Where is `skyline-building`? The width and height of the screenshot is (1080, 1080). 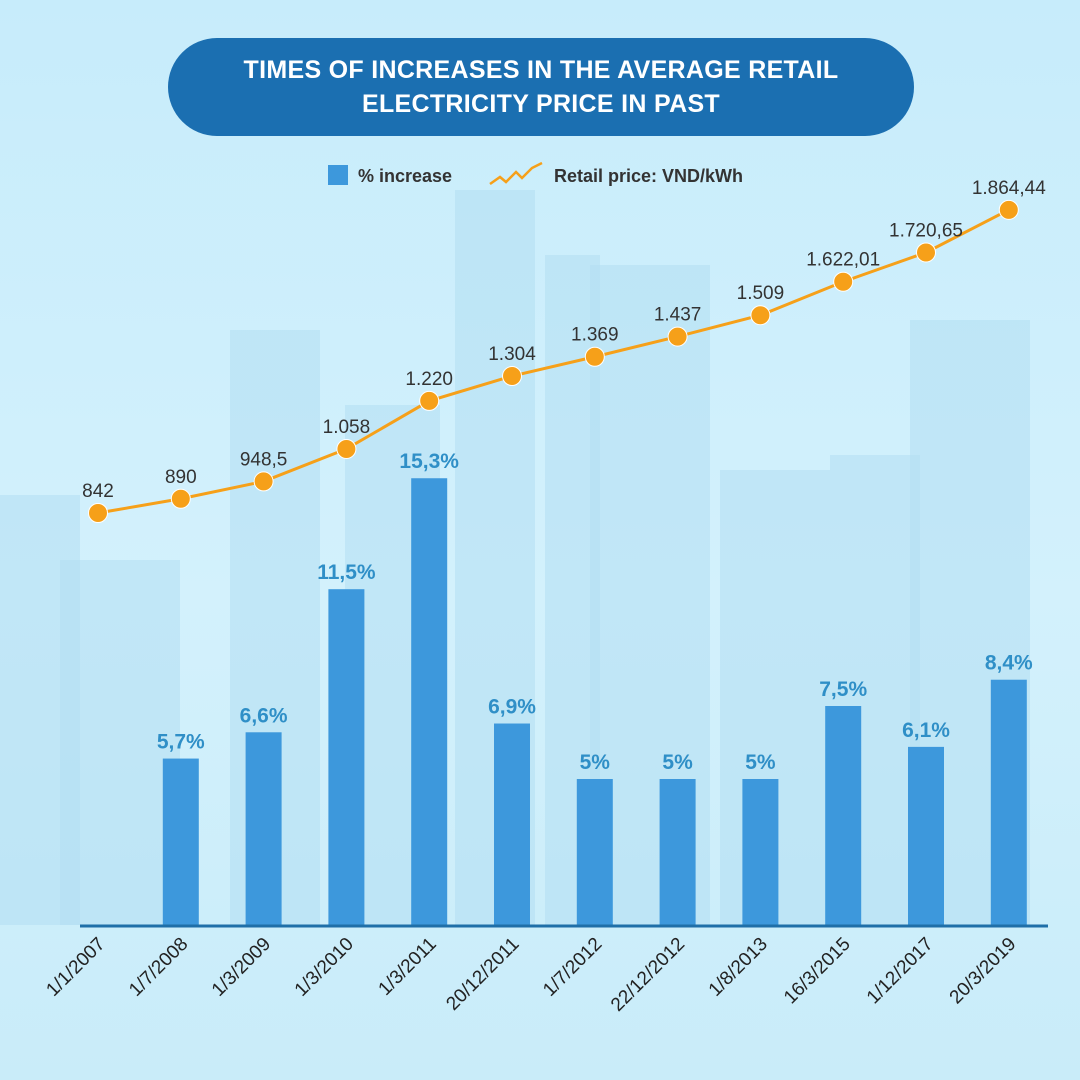 skyline-building is located at coordinates (120, 742).